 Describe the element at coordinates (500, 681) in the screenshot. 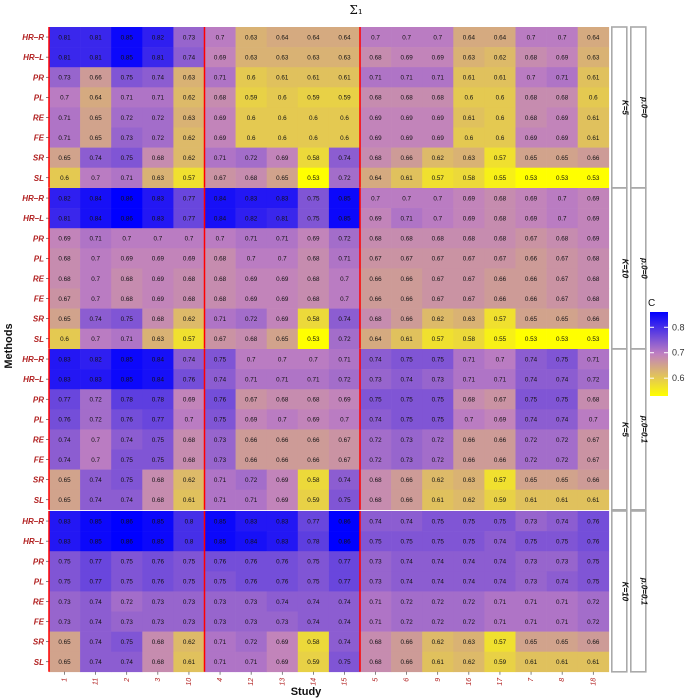

I see `column-label: 17` at that location.